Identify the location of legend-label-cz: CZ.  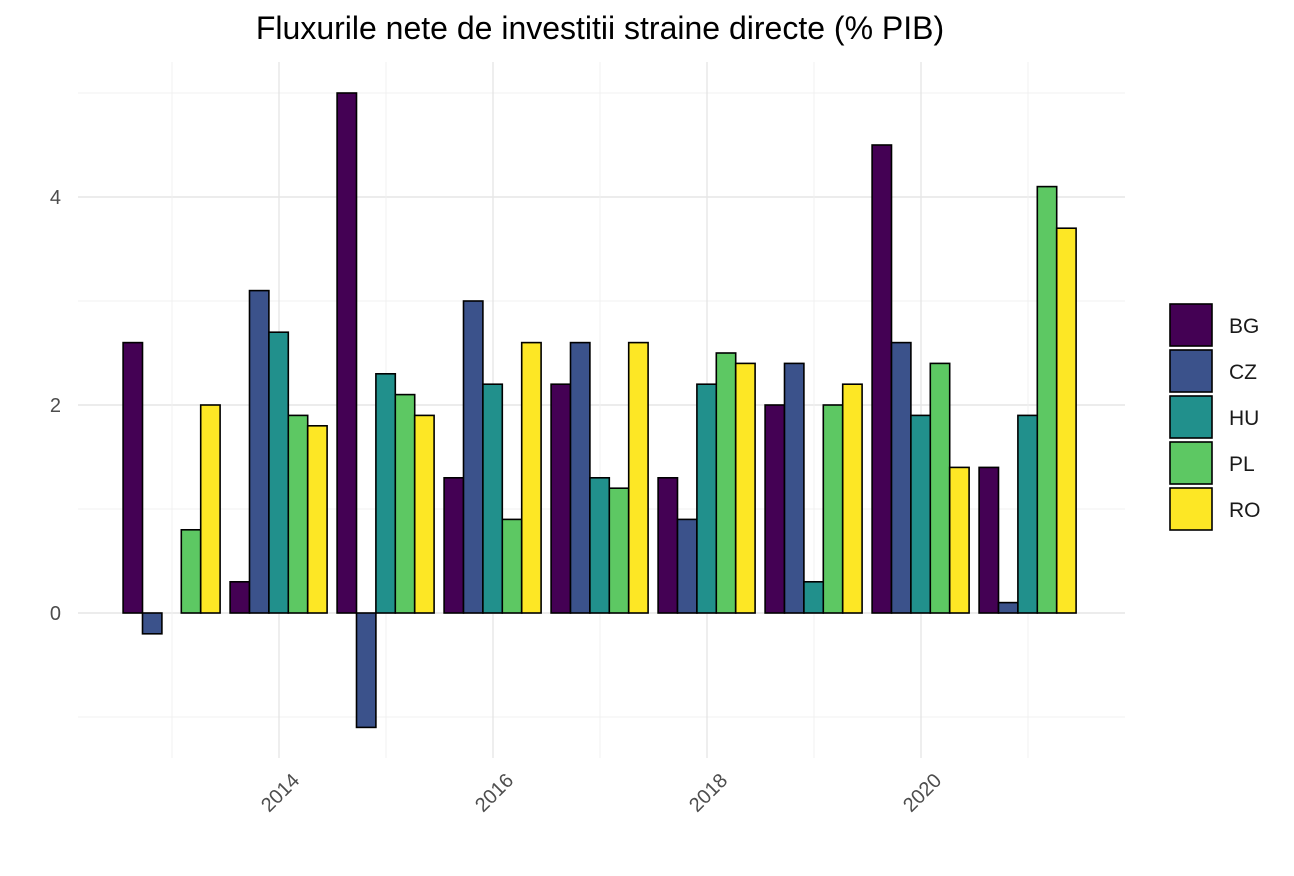
(1243, 372).